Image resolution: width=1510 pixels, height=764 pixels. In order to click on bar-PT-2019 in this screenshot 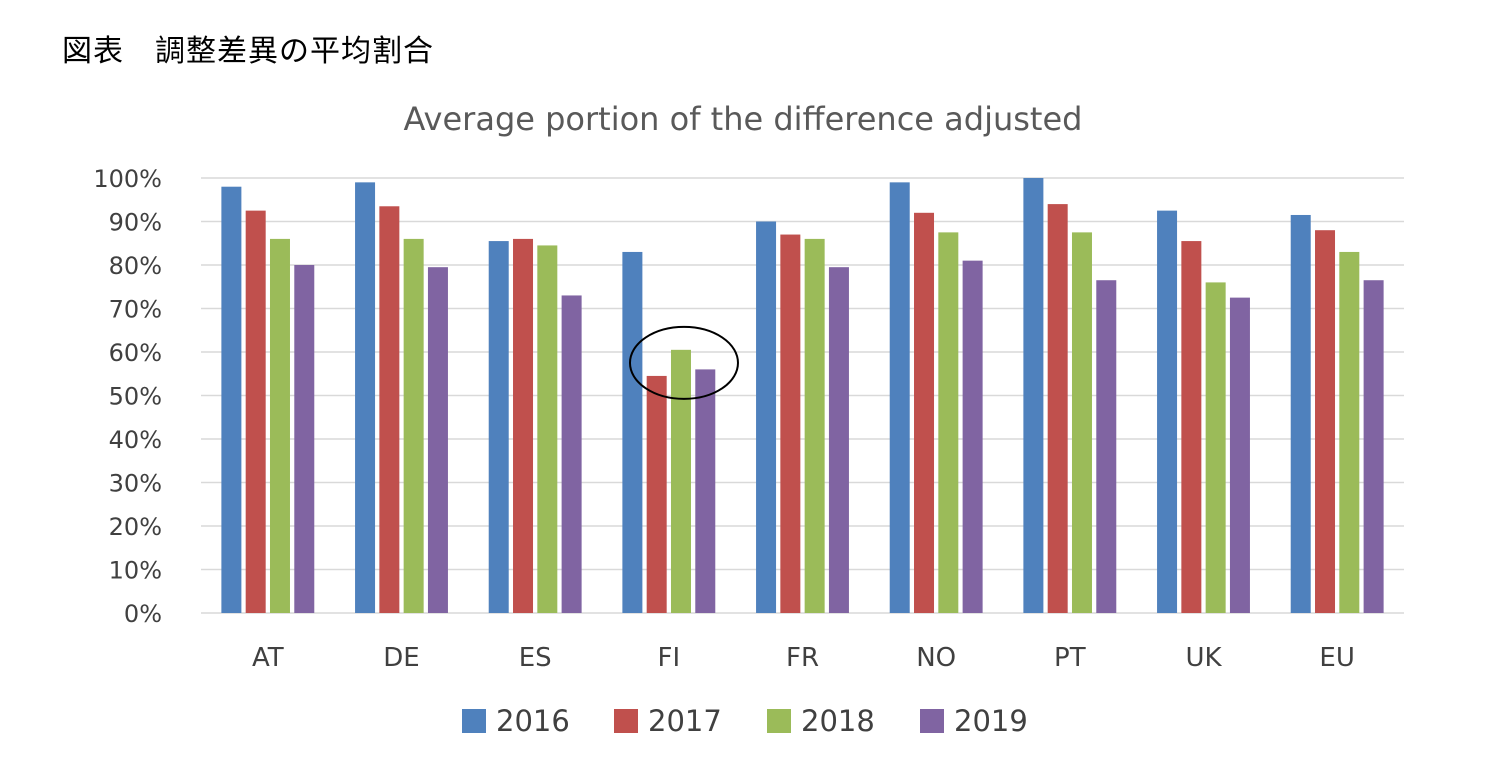, I will do `click(1106, 446)`.